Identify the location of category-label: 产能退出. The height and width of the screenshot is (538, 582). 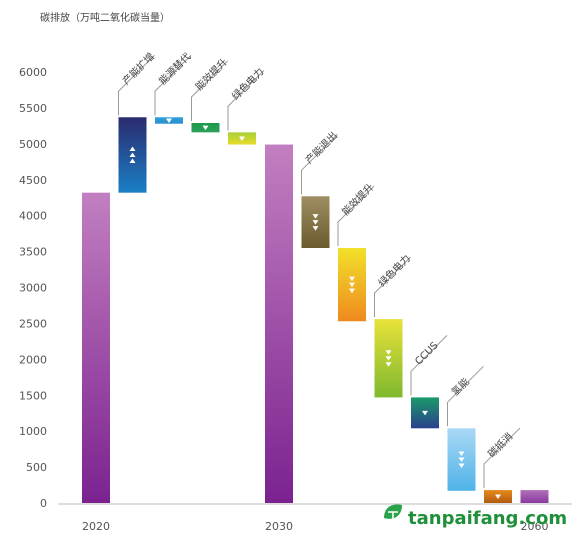
(320, 147).